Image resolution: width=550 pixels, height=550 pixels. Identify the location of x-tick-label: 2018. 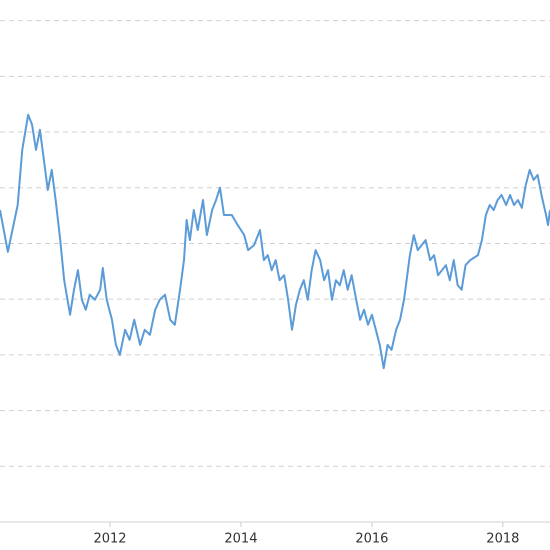
(502, 539).